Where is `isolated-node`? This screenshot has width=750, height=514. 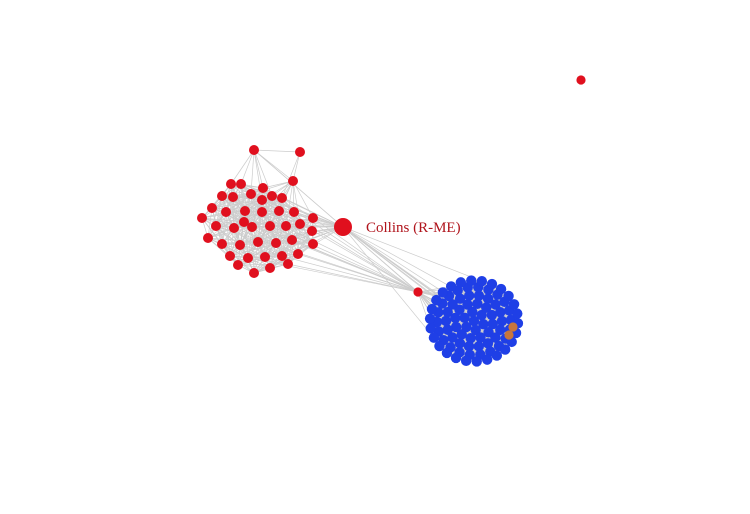 isolated-node is located at coordinates (581, 80).